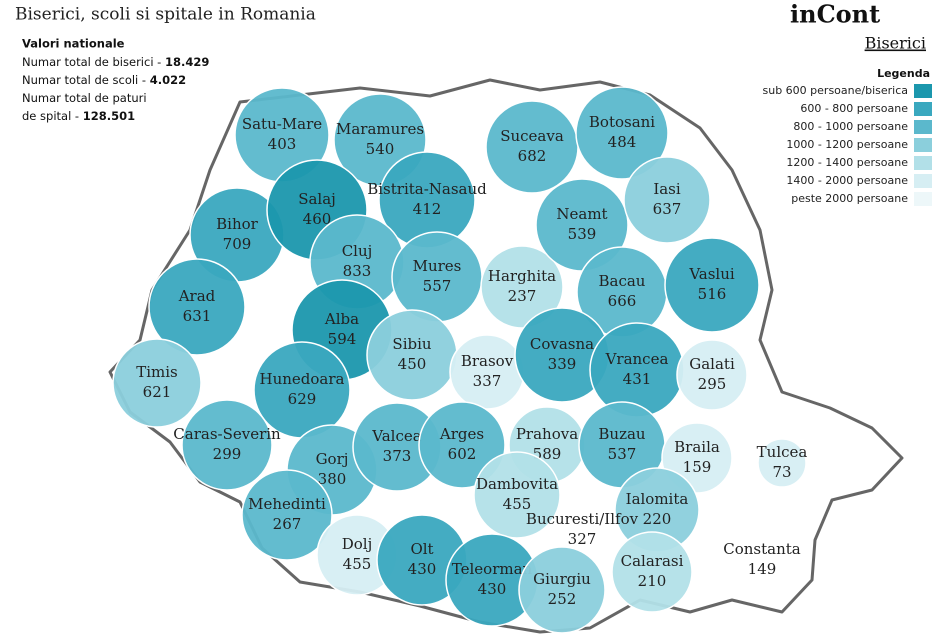 This screenshot has height=641, width=951. What do you see at coordinates (652, 581) in the screenshot?
I see `county-value: 210` at bounding box center [652, 581].